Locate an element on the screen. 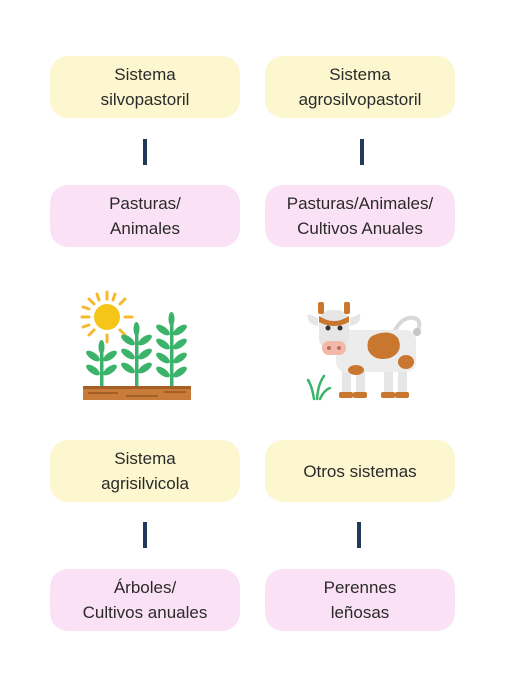 The image size is (505, 679). box-pasturas-animales-cultivos: Pasturas/Animales/ Cultivos Anuales is located at coordinates (360, 216).